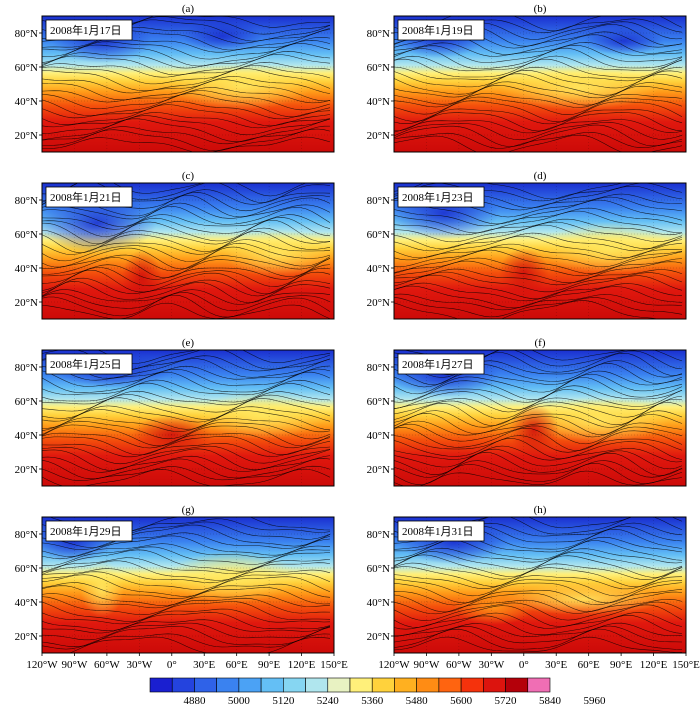  I want to click on x-tick-label: 60°E, so click(589, 665).